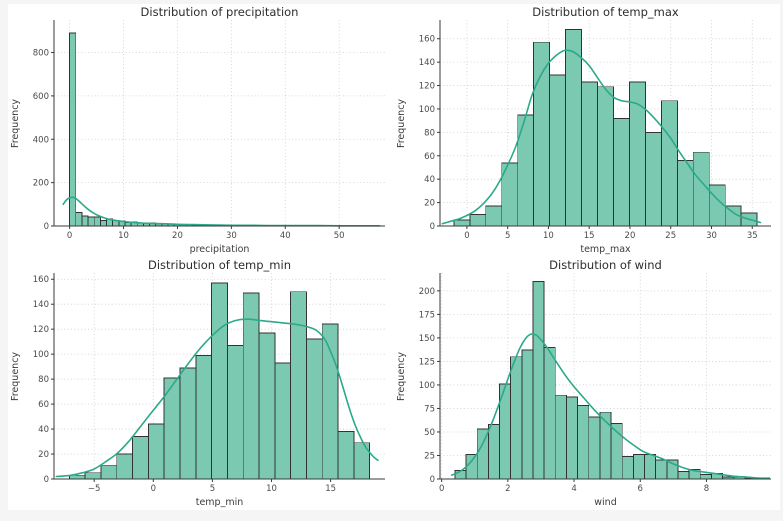 Image resolution: width=783 pixels, height=521 pixels. What do you see at coordinates (640, 489) in the screenshot?
I see `svg-text: 6` at bounding box center [640, 489].